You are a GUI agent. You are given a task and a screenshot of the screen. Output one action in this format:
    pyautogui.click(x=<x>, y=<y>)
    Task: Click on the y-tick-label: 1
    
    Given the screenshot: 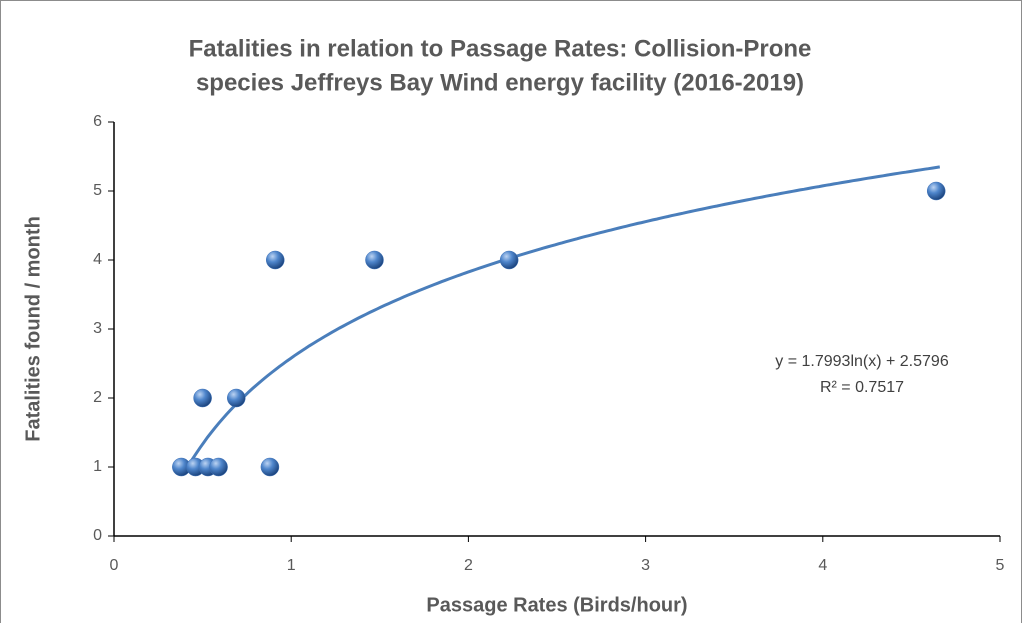 What is the action you would take?
    pyautogui.click(x=97, y=466)
    